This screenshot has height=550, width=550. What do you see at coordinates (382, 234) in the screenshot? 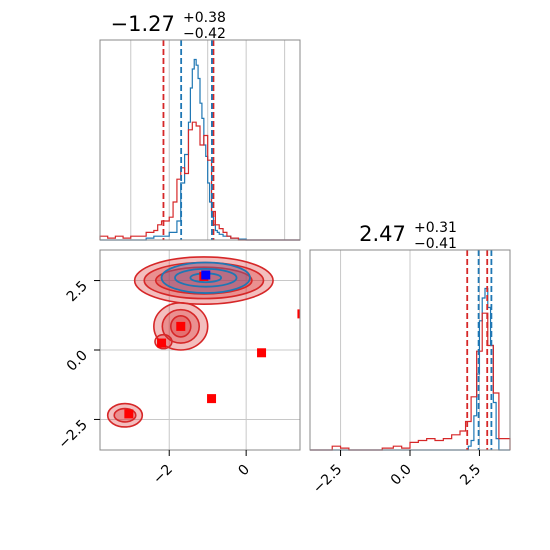
I see `title-param-2-median: 2.47` at bounding box center [382, 234].